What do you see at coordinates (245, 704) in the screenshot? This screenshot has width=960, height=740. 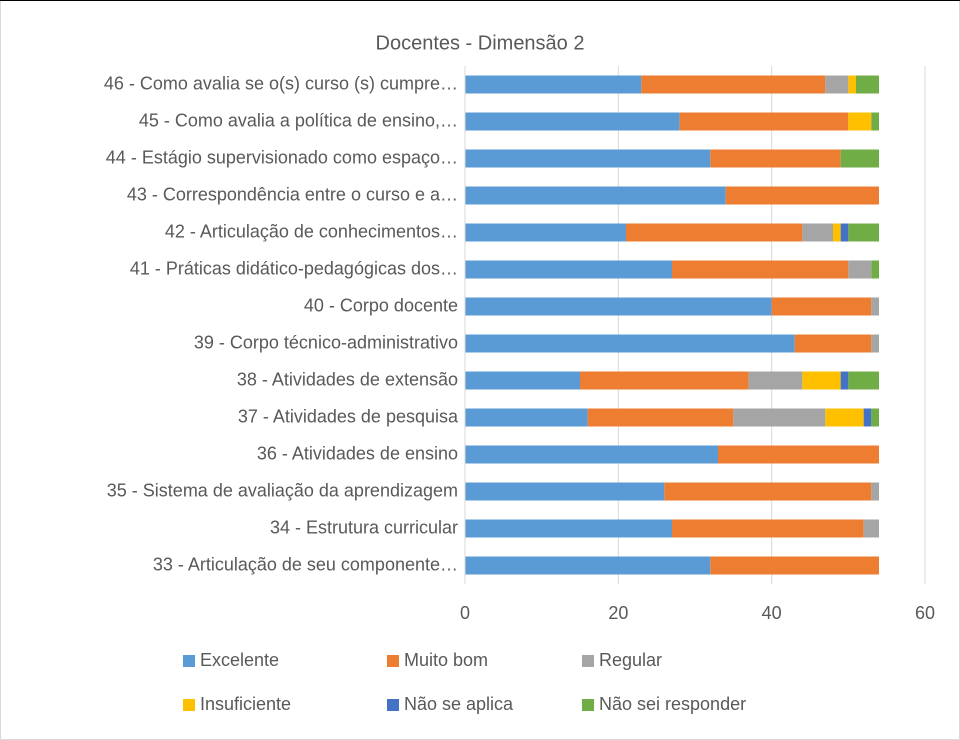 I see `legend-label: Insuficiente` at bounding box center [245, 704].